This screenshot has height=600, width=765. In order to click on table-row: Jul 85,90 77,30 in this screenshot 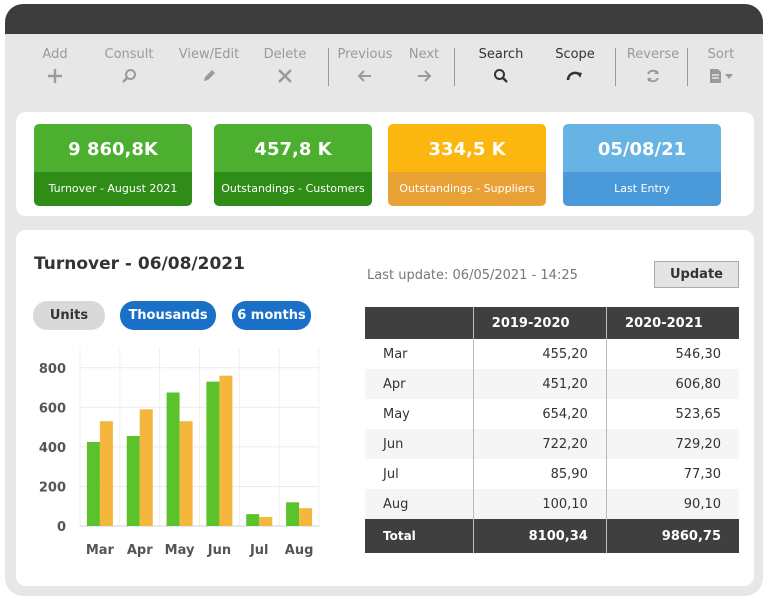, I will do `click(552, 474)`.